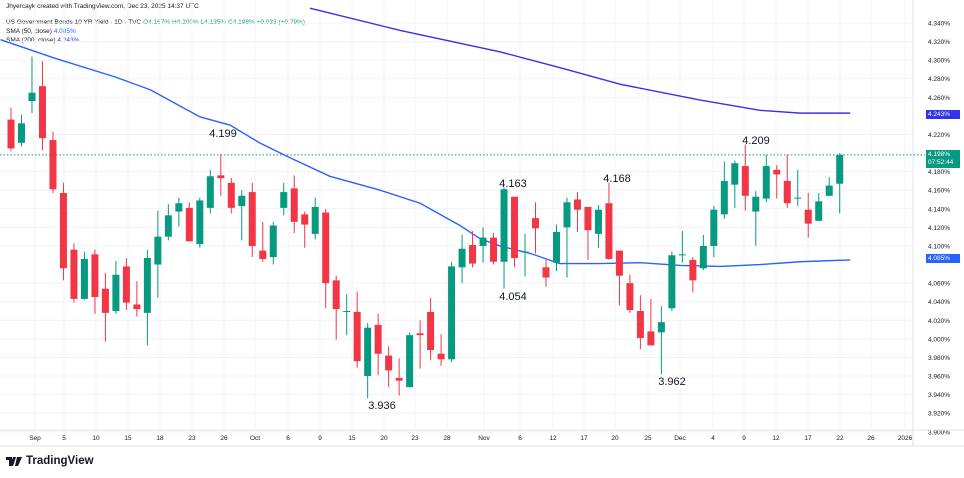  What do you see at coordinates (939, 154) in the screenshot?
I see `last-price: 4.198%` at bounding box center [939, 154].